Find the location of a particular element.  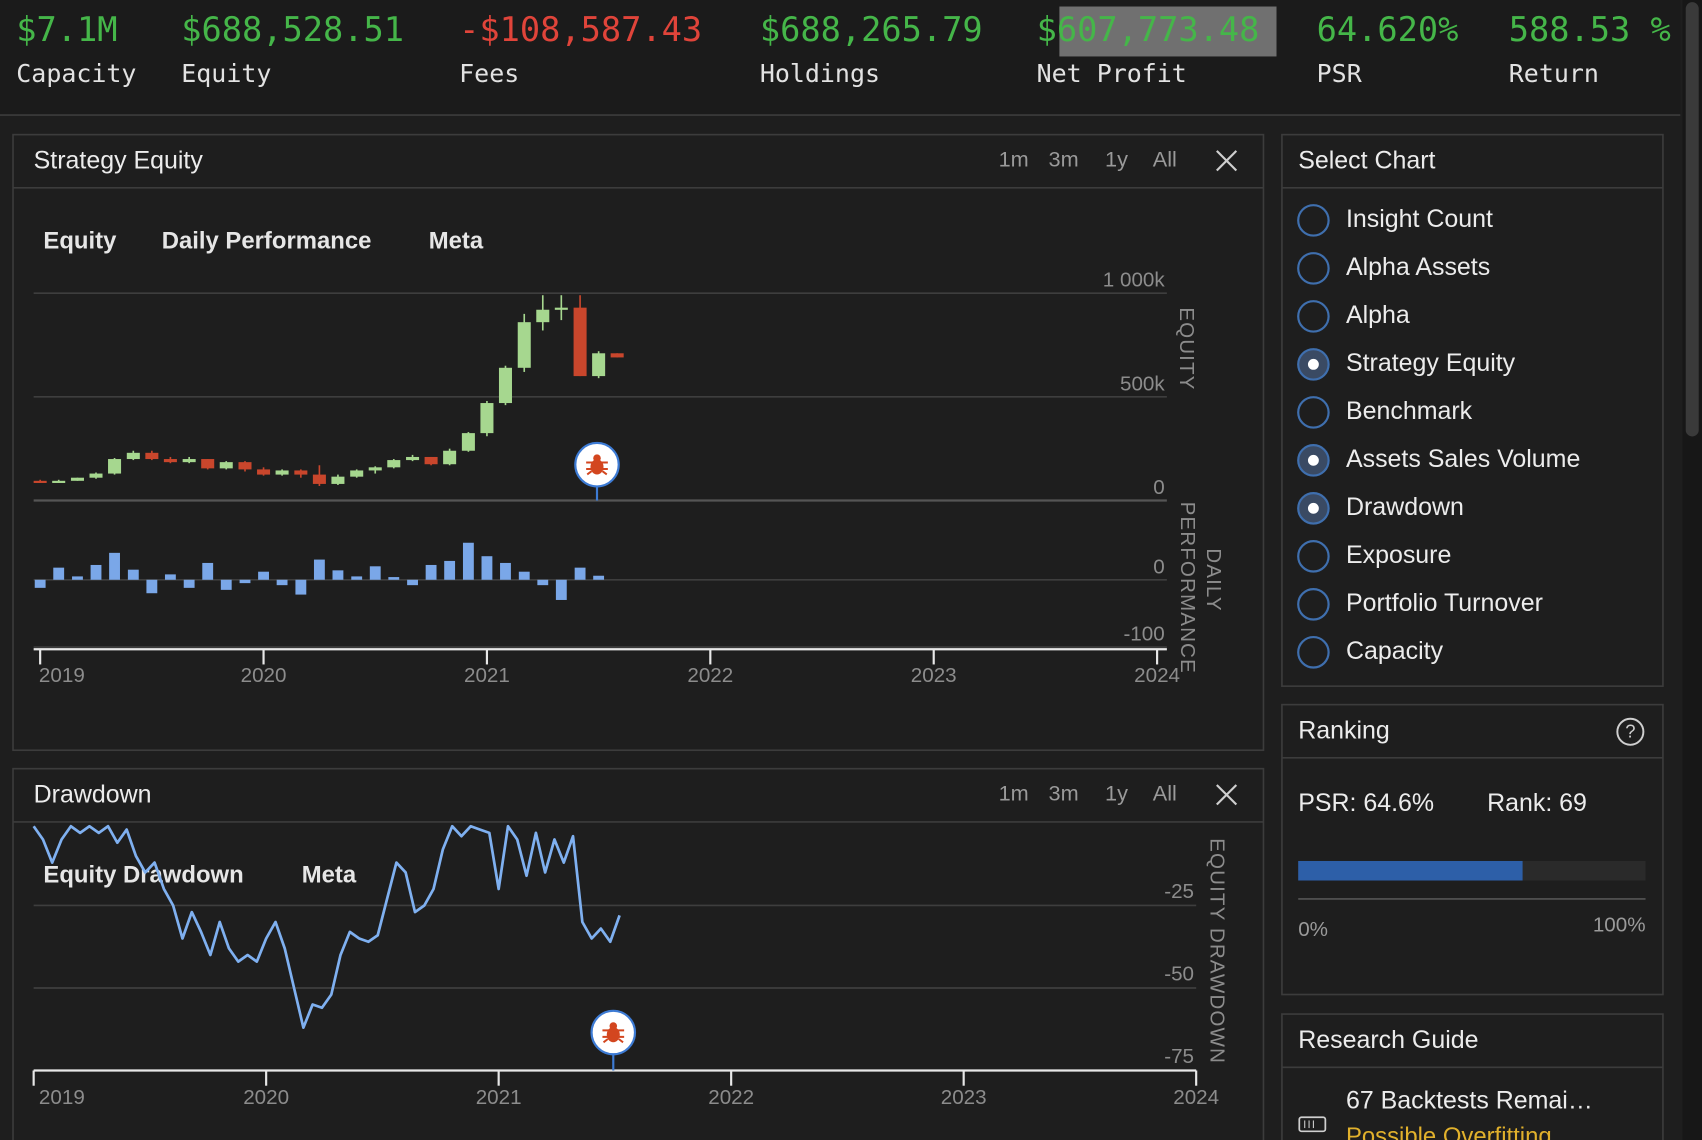

chart-option: Portfolio Turnover is located at coordinates (1444, 603).